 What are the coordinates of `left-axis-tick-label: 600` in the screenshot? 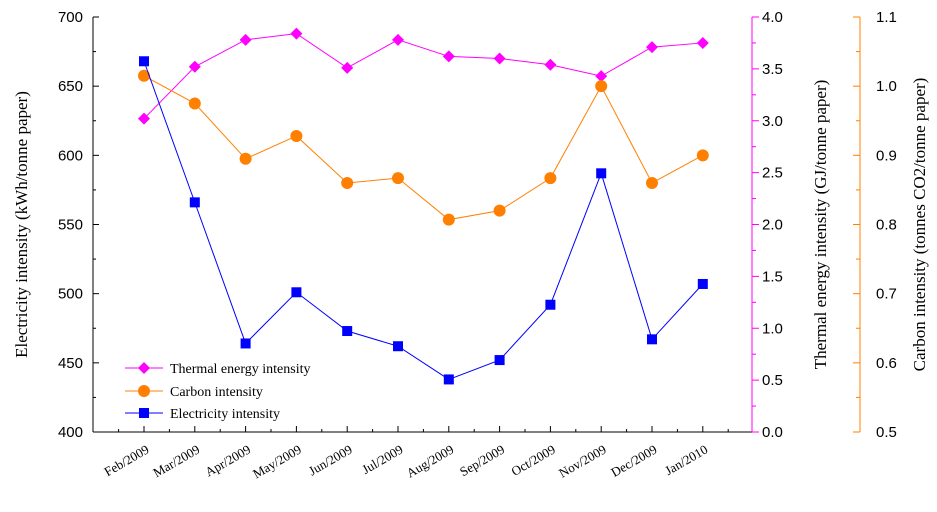 It's located at (70, 155).